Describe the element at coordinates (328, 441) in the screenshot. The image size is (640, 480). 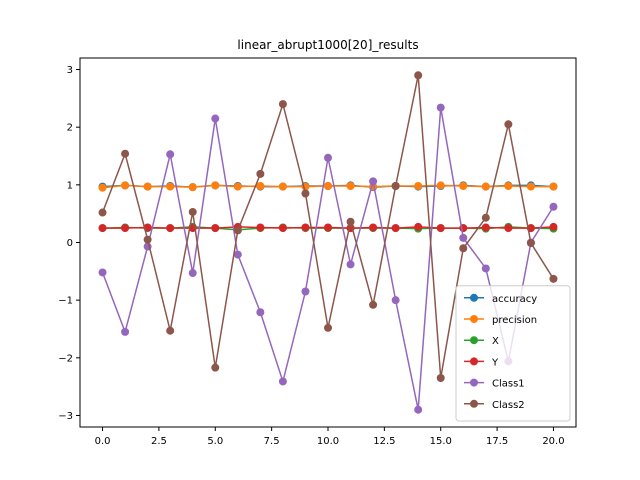
I see `x-tick-label: 10.0` at that location.